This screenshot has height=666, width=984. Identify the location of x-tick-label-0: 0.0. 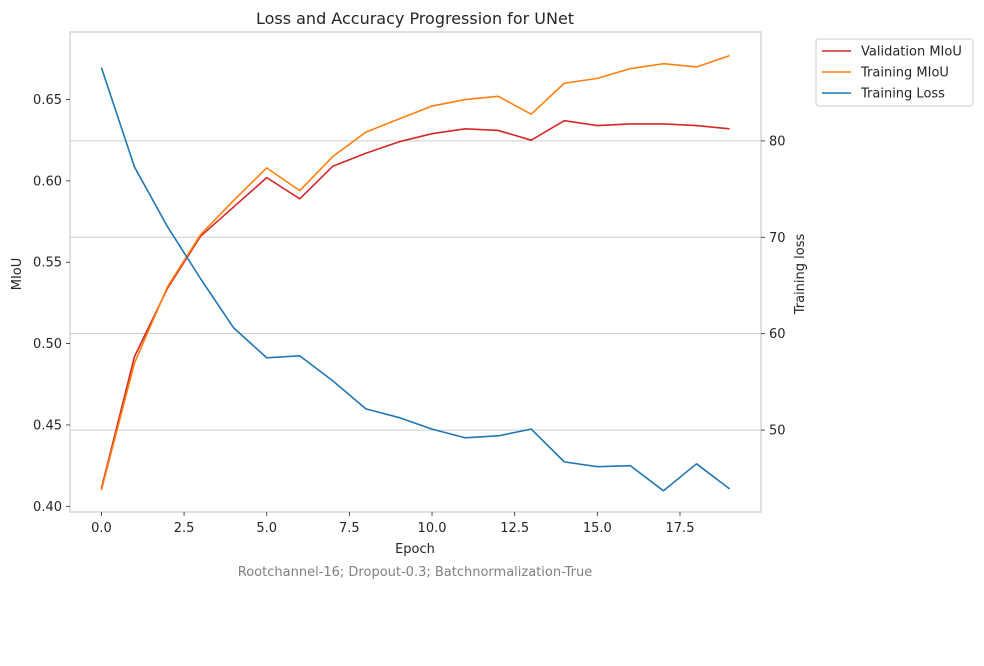
(101, 528).